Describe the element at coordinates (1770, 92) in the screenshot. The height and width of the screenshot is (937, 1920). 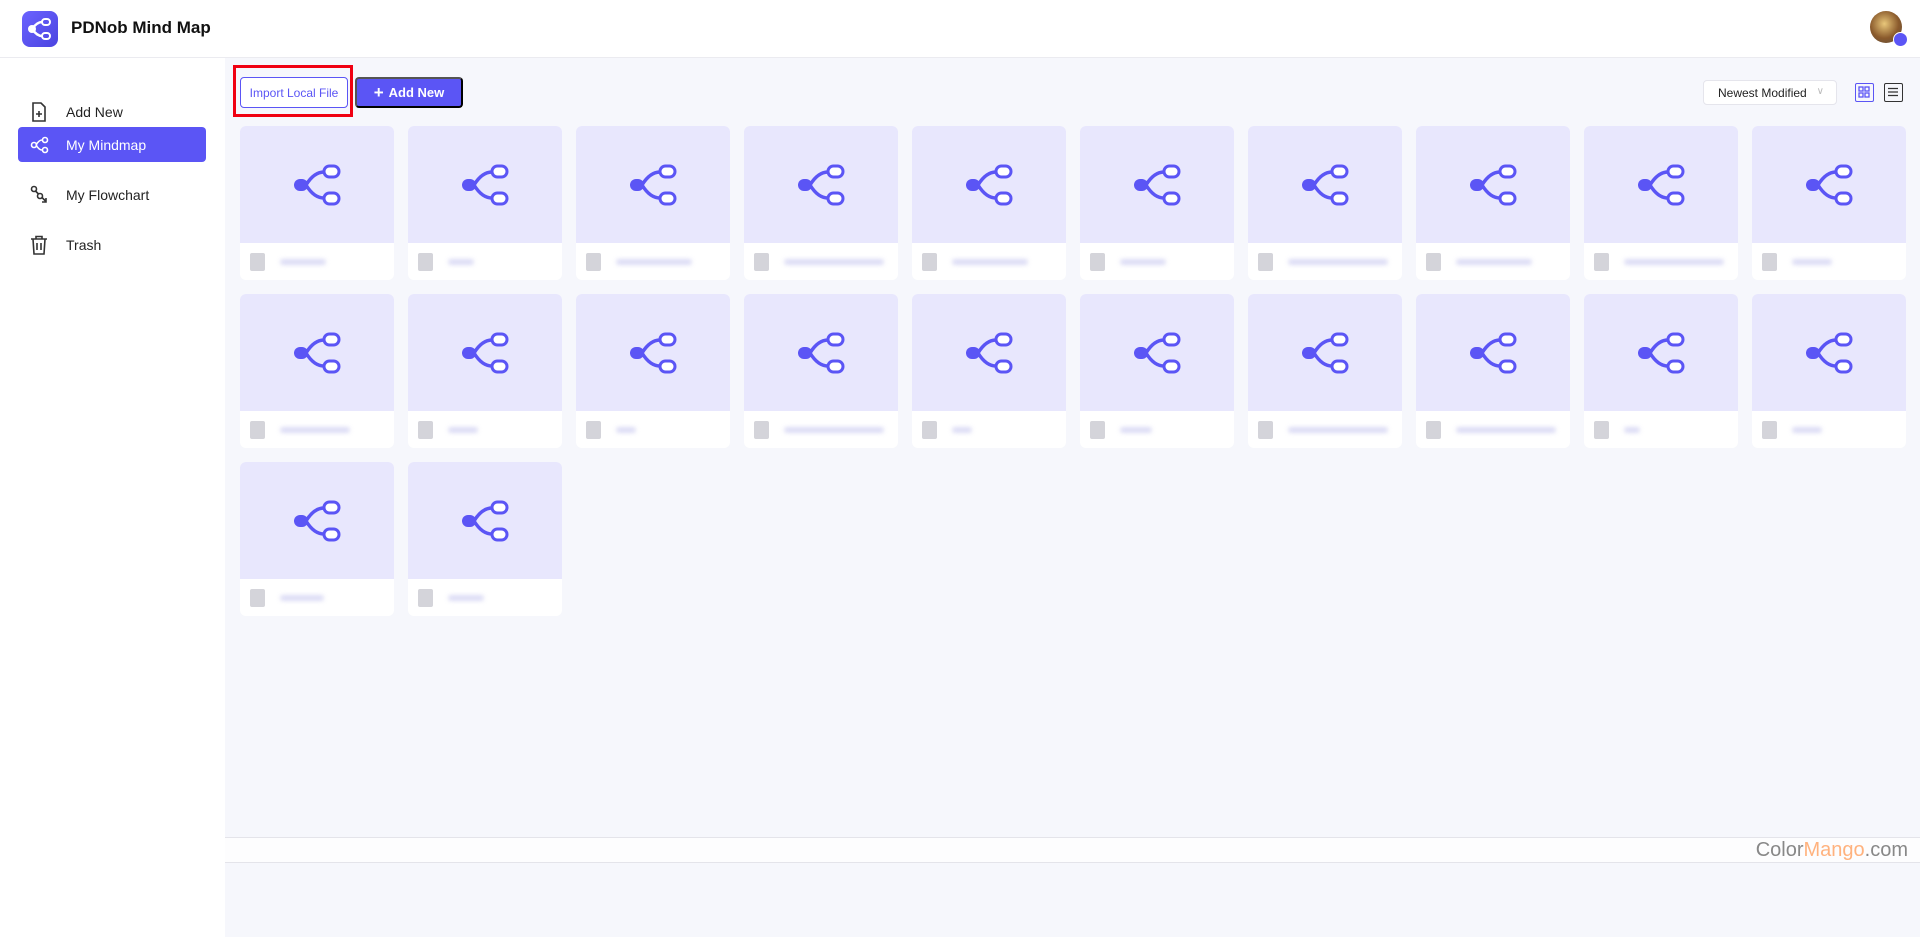
I see `sort-dropdown: Newest Modified ∨` at that location.